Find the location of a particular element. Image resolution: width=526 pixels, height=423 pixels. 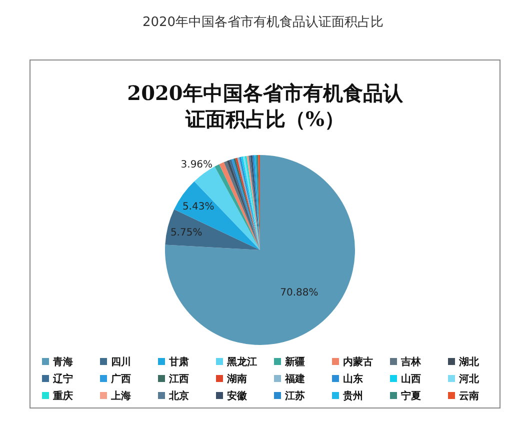

legend-label: 上海 is located at coordinates (120, 396).